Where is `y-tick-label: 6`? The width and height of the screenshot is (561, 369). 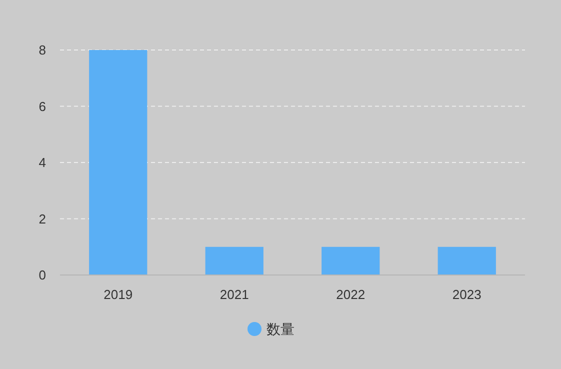 y-tick-label: 6 is located at coordinates (42, 106).